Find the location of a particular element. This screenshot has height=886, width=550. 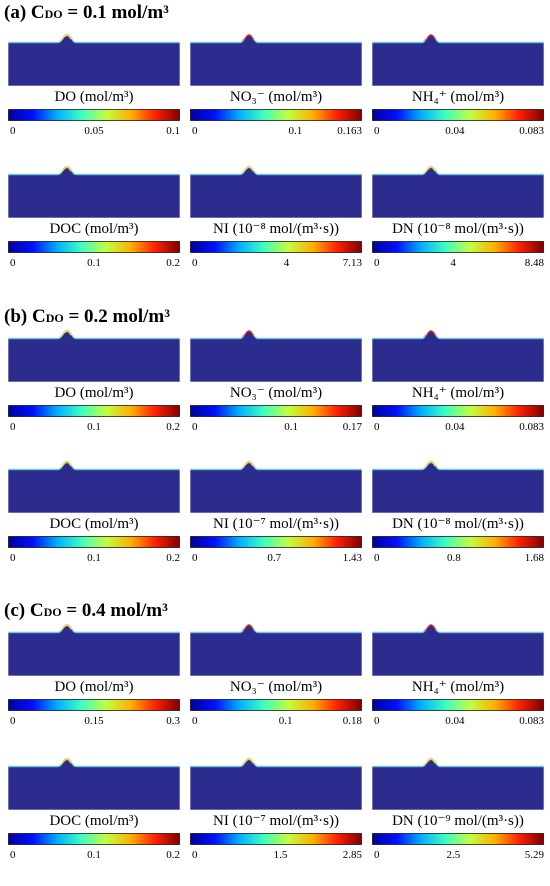

colorbar-ticks: 0 4 7.13 is located at coordinates (276, 263).